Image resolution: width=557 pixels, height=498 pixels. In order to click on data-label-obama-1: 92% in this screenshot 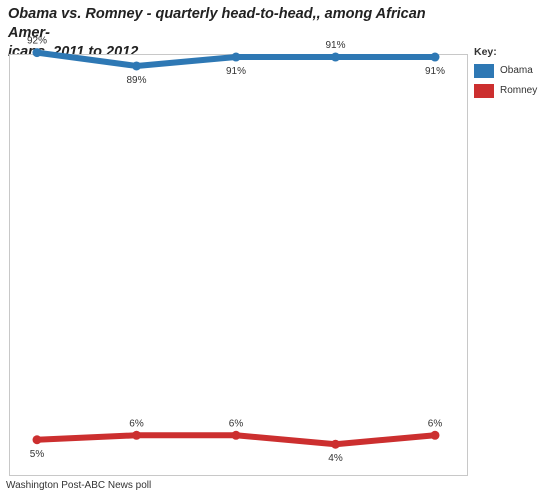, I will do `click(37, 41)`.